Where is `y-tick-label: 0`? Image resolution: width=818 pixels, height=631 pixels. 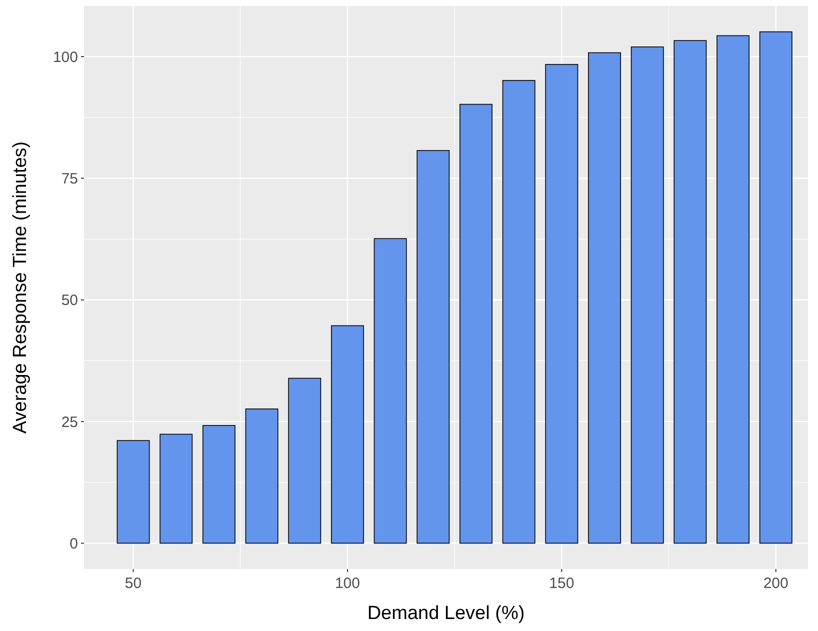
y-tick-label: 0 is located at coordinates (74, 543).